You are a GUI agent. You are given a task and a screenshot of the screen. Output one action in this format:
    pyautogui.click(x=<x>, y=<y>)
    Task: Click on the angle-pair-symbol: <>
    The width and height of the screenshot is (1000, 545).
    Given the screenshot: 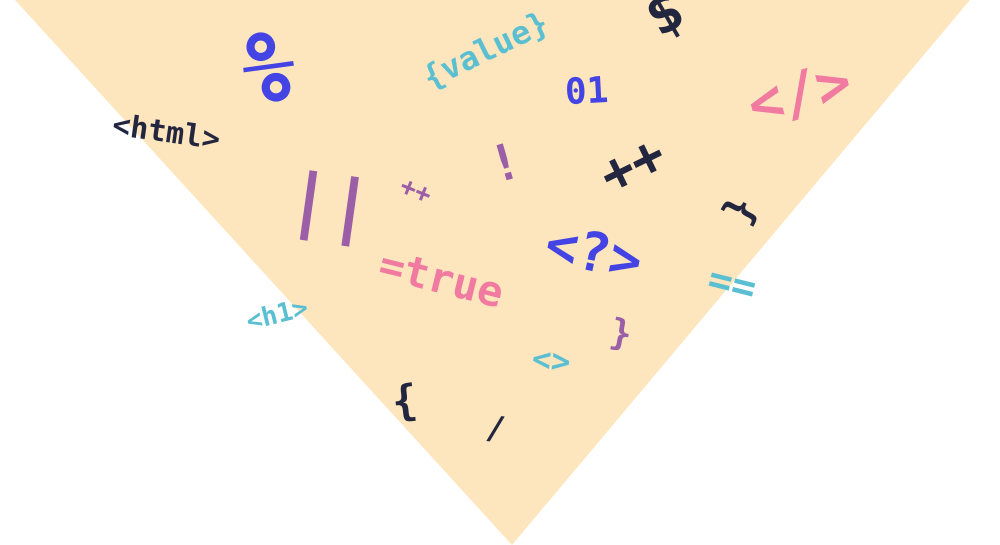 What is the action you would take?
    pyautogui.click(x=551, y=360)
    